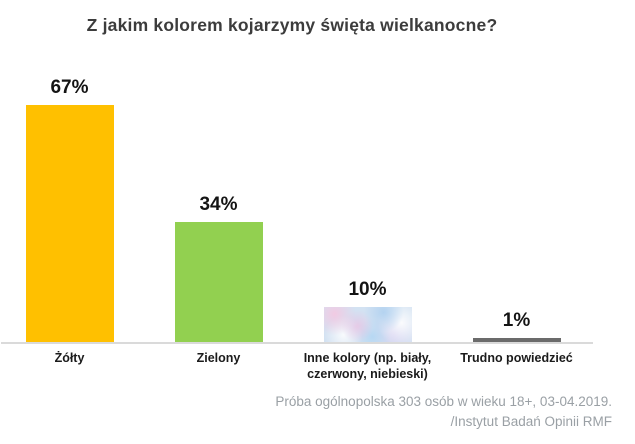 This screenshot has width=635, height=444. Describe the element at coordinates (516, 321) in the screenshot. I see `value-label-trudno-powiedziec: 1%` at that location.